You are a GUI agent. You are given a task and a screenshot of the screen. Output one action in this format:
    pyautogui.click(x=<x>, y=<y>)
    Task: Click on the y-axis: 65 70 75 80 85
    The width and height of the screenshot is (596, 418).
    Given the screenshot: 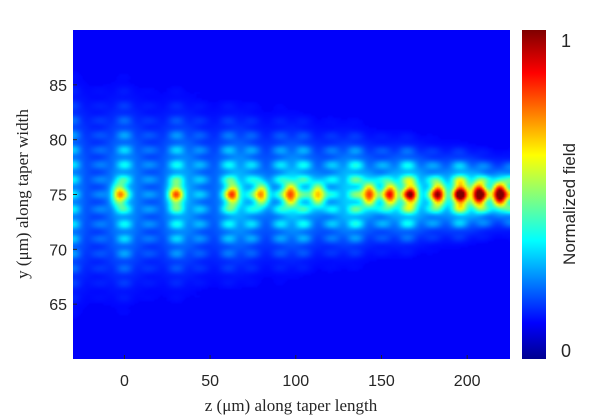 What is the action you would take?
    pyautogui.click(x=63, y=196)
    